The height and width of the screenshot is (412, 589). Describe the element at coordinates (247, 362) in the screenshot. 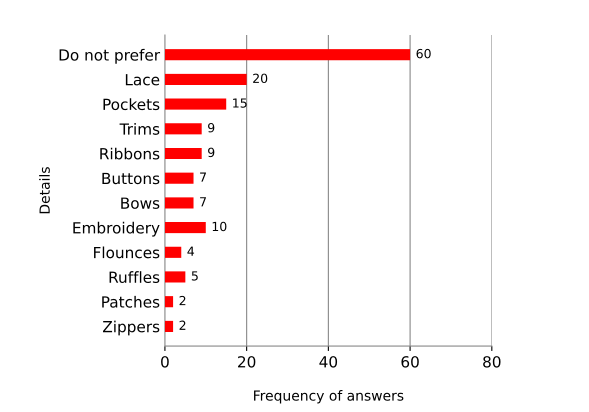

I see `x-tick-label: 20` at that location.